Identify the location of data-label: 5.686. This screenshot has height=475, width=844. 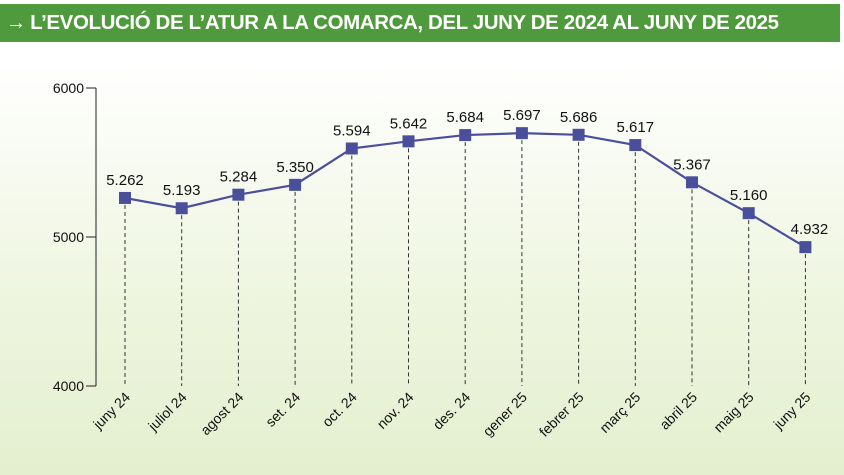
(579, 117).